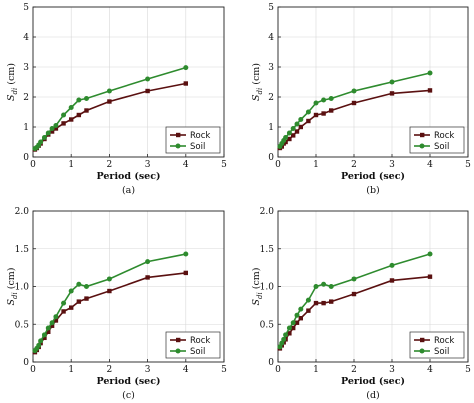  I want to click on y-axis-label-unit: (cm), so click(11, 75).